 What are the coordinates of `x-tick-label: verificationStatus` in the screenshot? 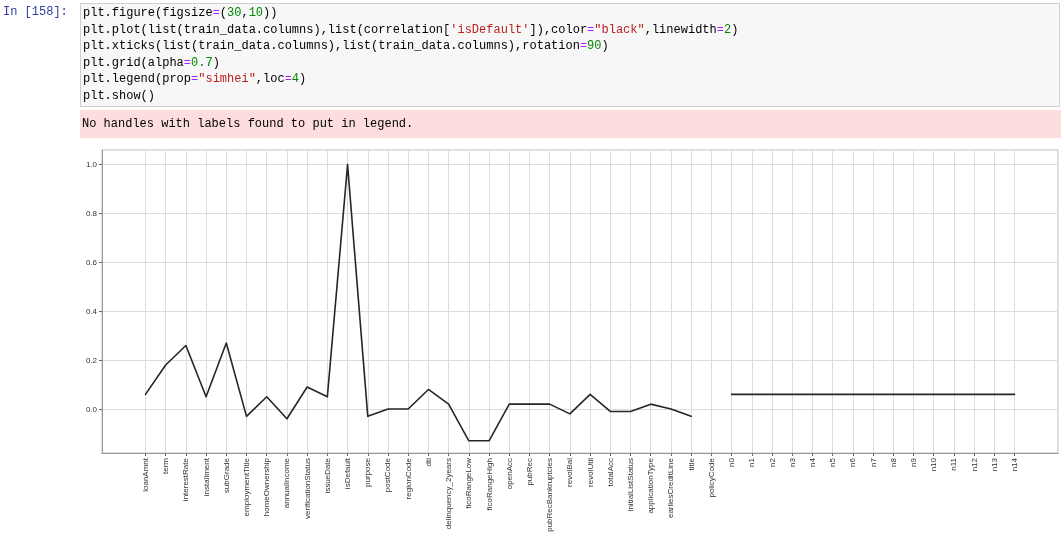 It's located at (307, 488).